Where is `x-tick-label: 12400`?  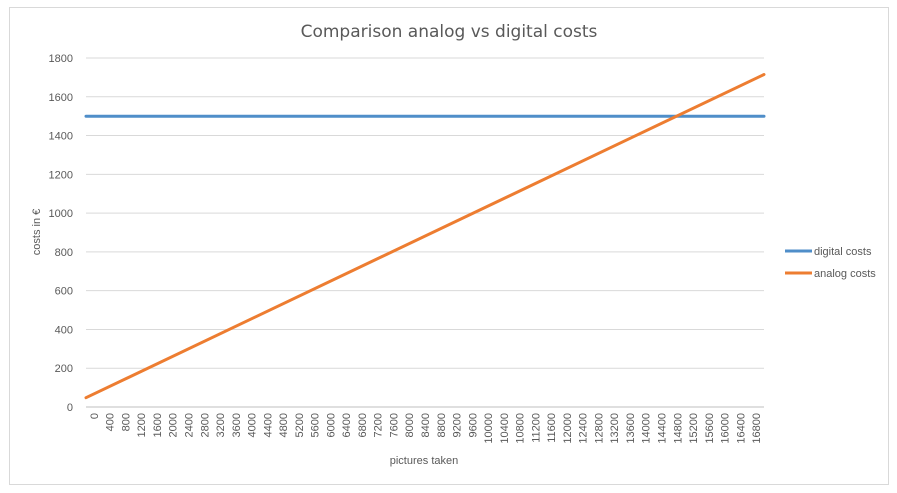
x-tick-label: 12400 is located at coordinates (584, 428).